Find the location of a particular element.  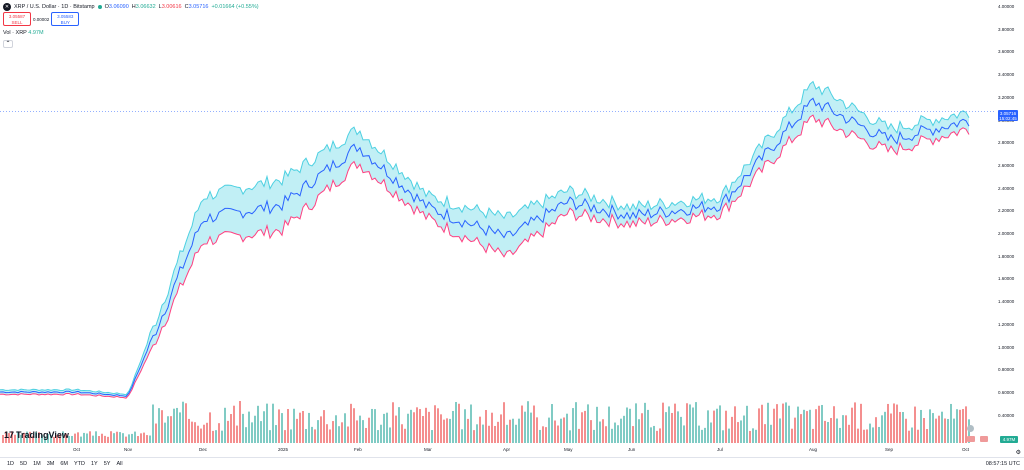

buy-button: 3.05583 BUY is located at coordinates (65, 19).